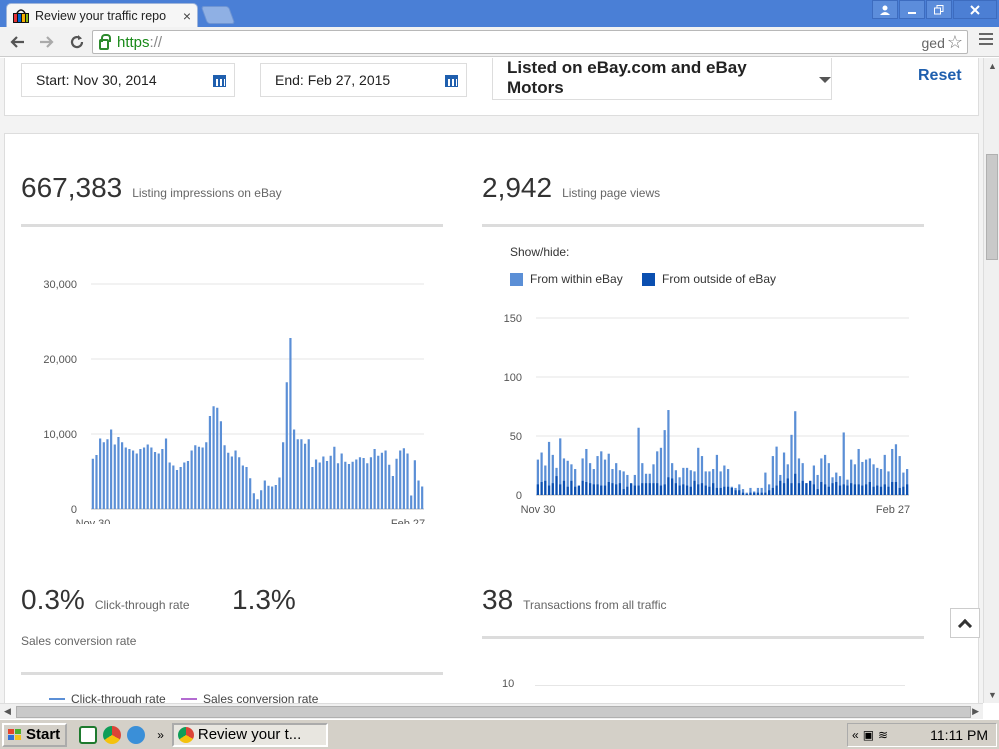  What do you see at coordinates (17, 42) in the screenshot?
I see `back-icon` at bounding box center [17, 42].